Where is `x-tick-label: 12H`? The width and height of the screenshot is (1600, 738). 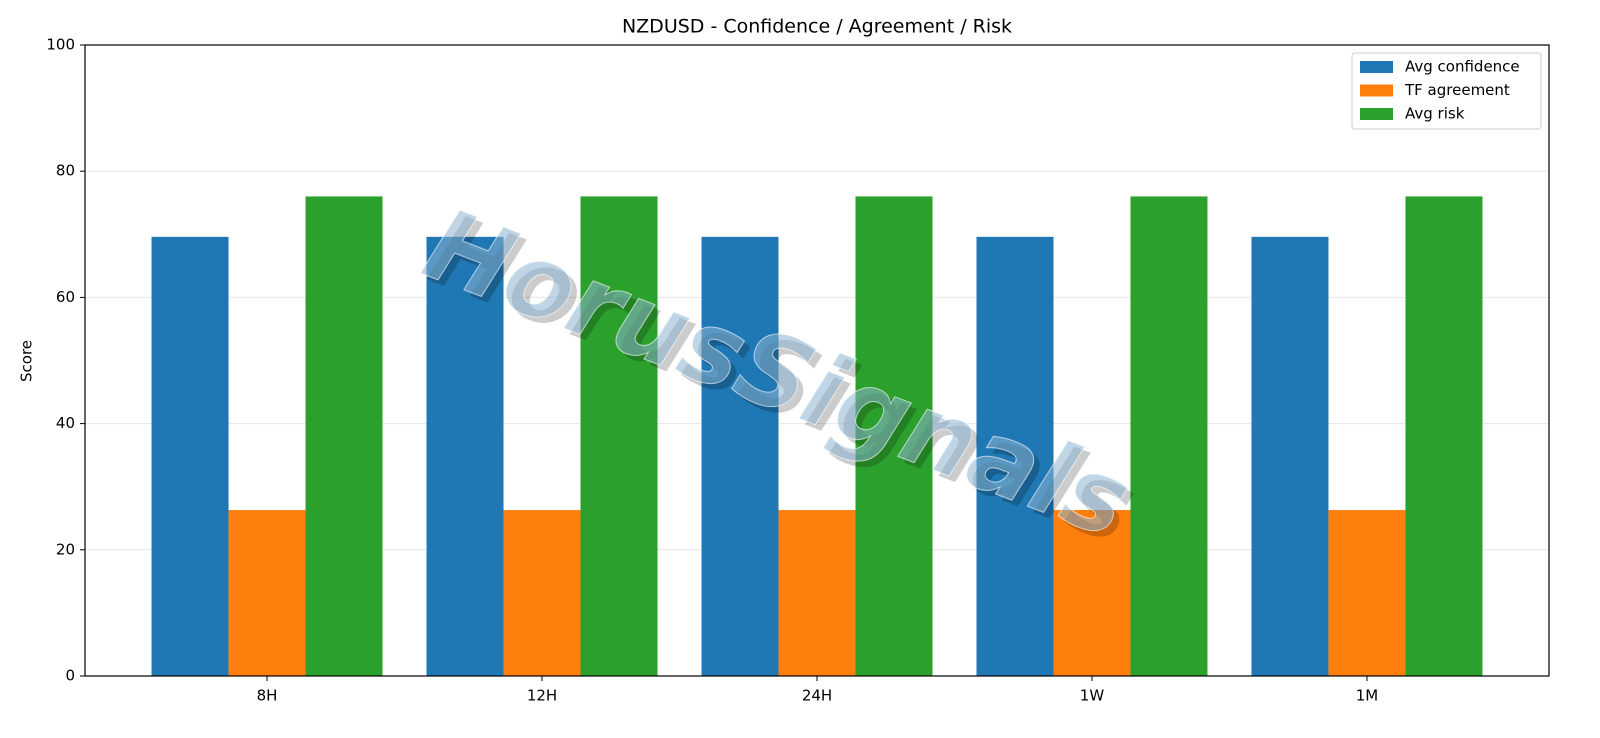
x-tick-label: 12H is located at coordinates (542, 696).